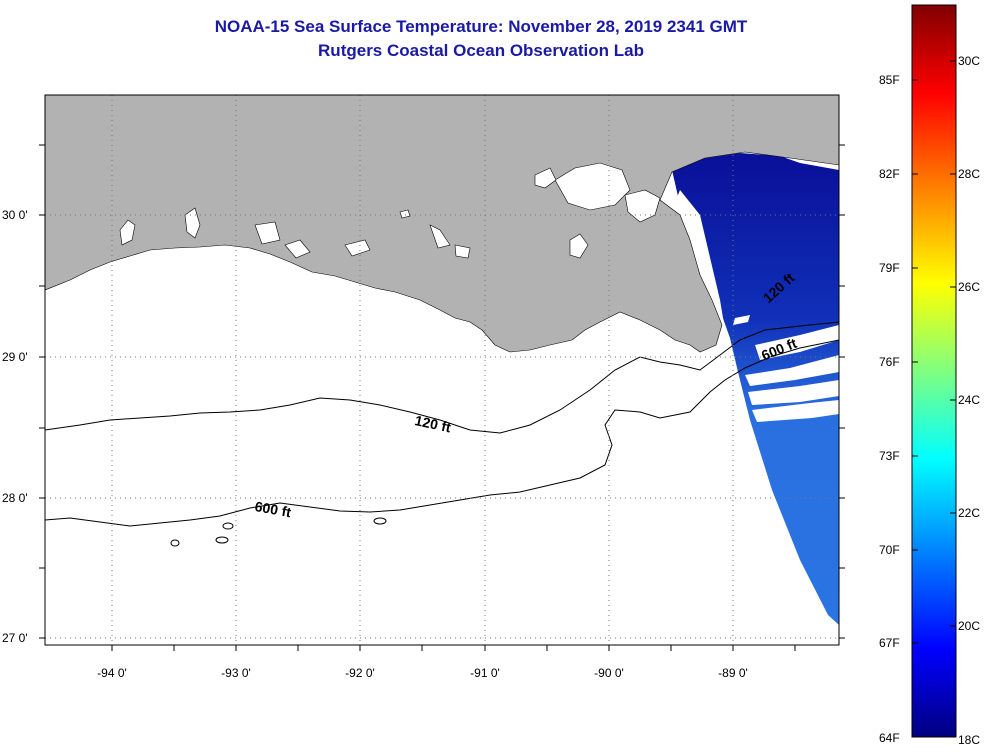  What do you see at coordinates (15, 215) in the screenshot?
I see `lat-label: 30 0'` at bounding box center [15, 215].